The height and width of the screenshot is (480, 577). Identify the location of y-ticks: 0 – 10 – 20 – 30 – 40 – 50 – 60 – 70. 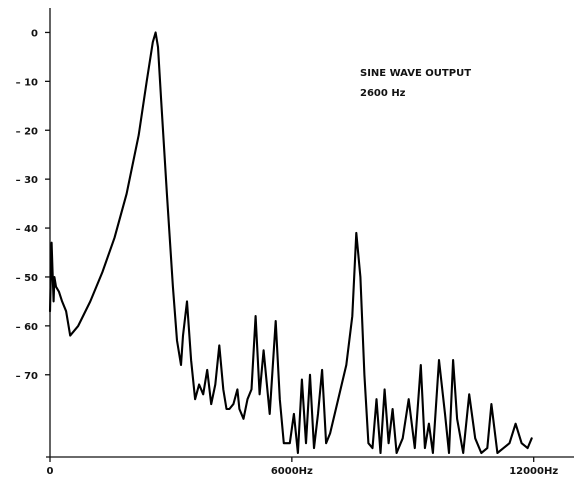
(33, 205).